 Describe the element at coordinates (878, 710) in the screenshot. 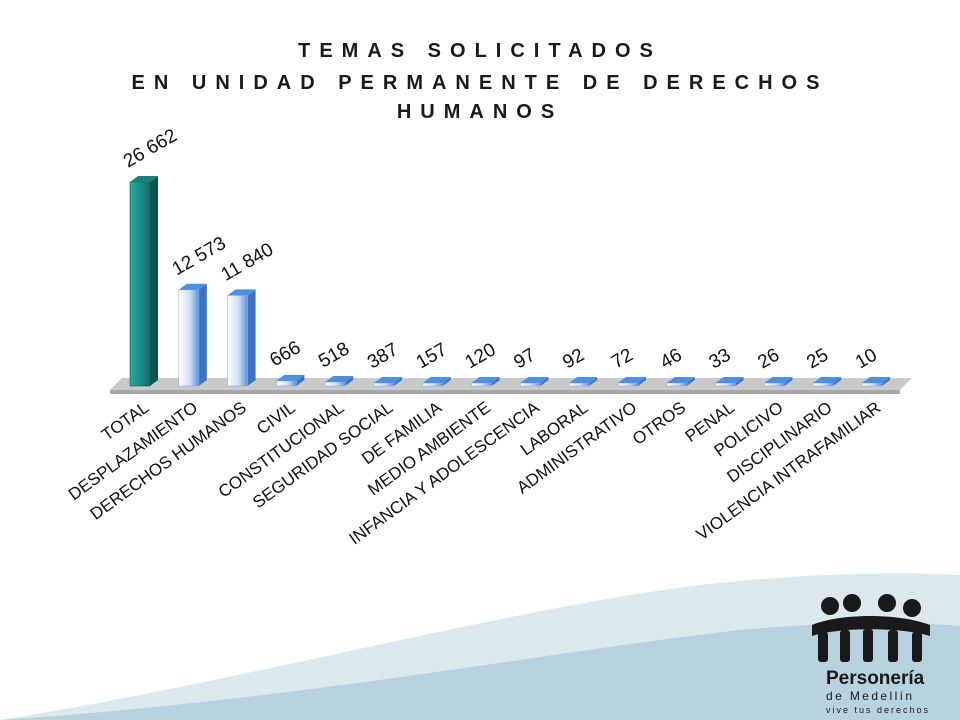

I see `logo-tagline: vive tus derechos` at that location.